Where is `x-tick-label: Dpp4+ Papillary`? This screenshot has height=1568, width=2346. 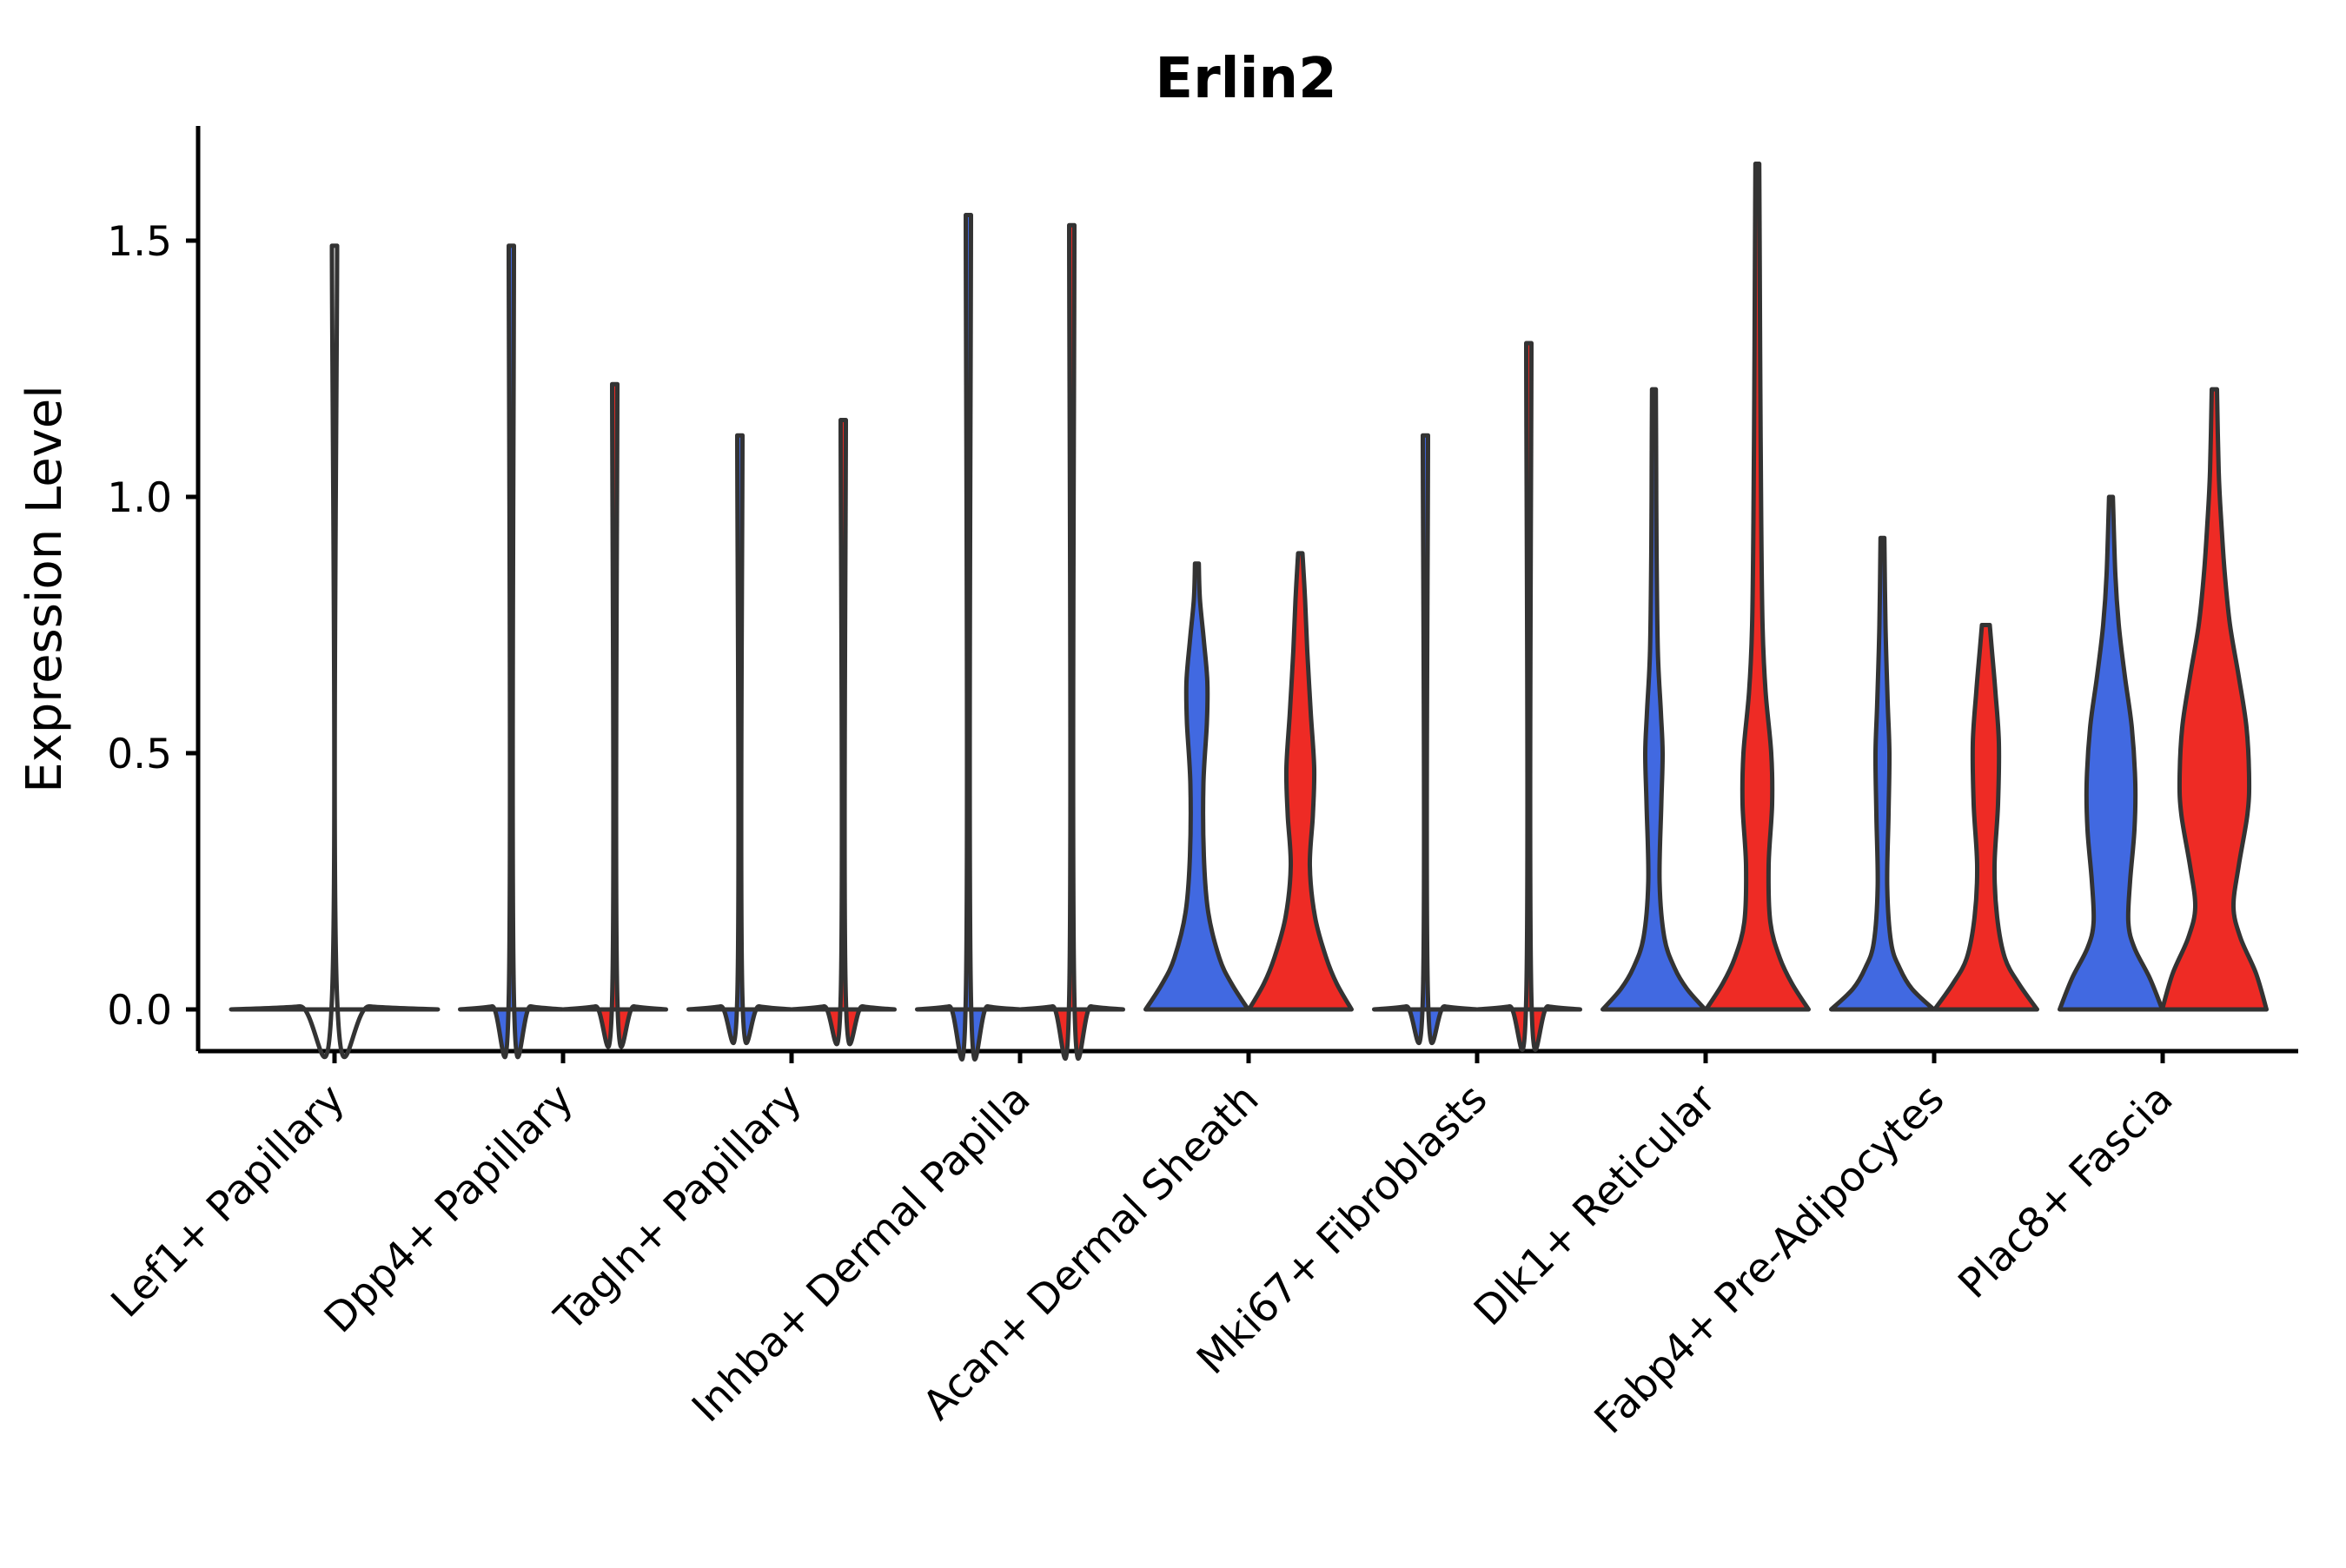
x-tick-label: Dpp4+ Papillary is located at coordinates (449, 1209).